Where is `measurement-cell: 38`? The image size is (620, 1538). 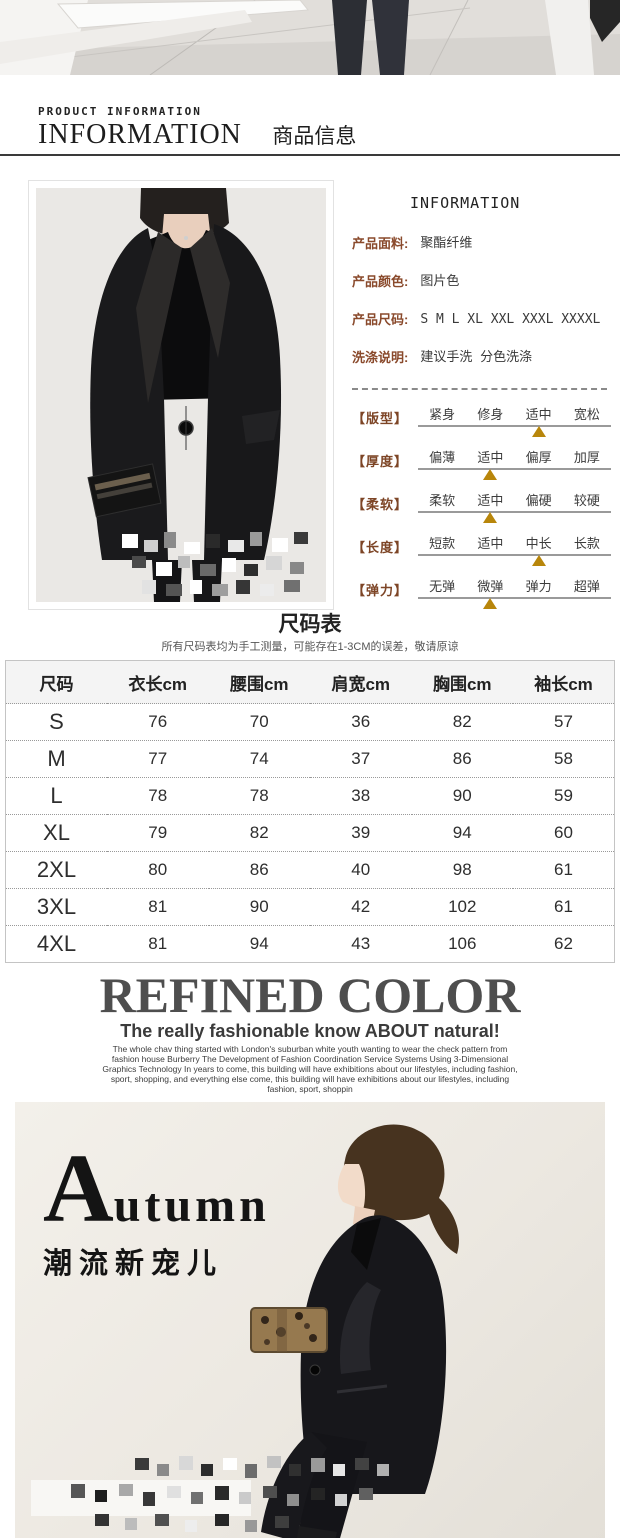 measurement-cell: 38 is located at coordinates (361, 796).